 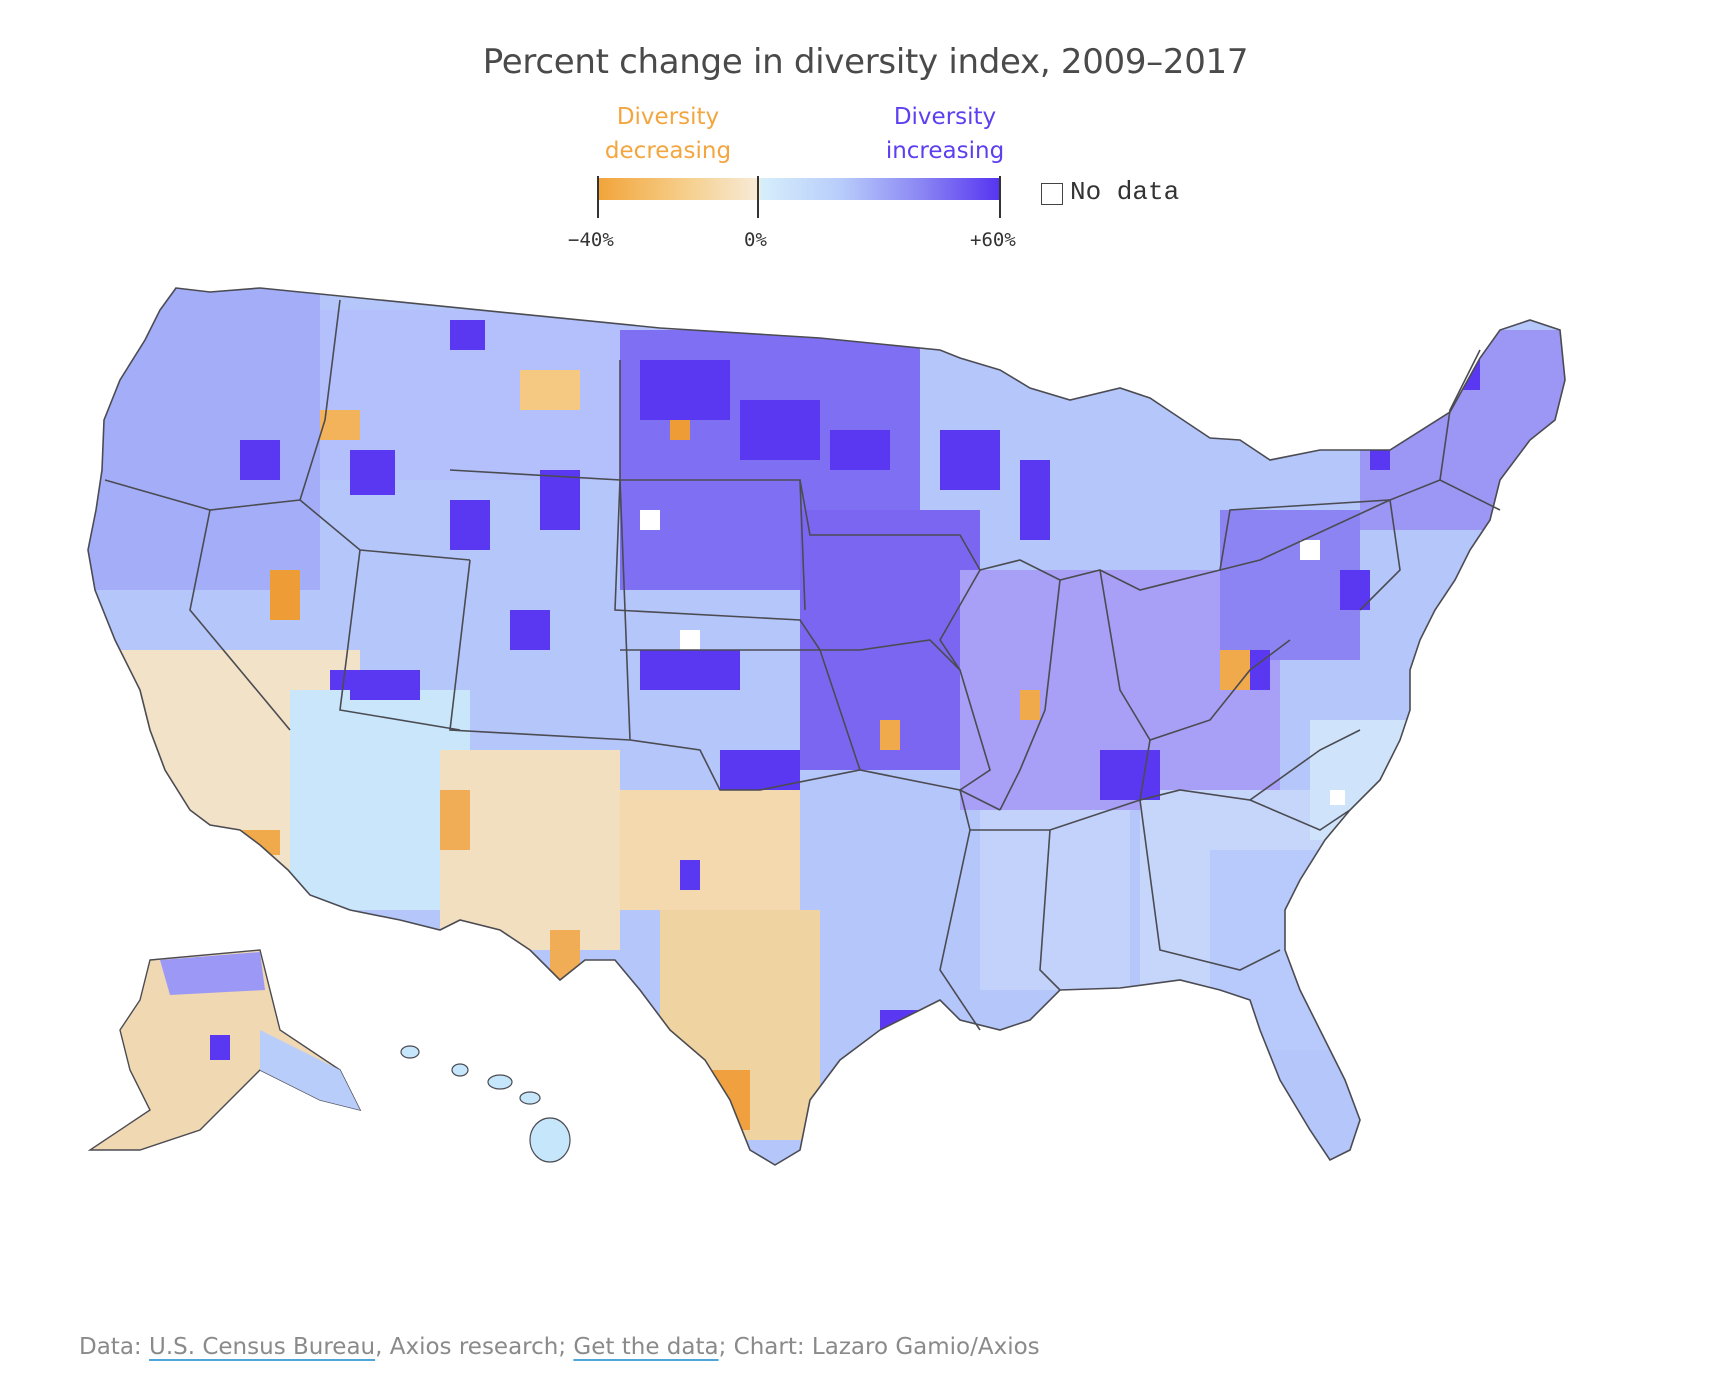 I want to click on hawaii, so click(x=485, y=1104).